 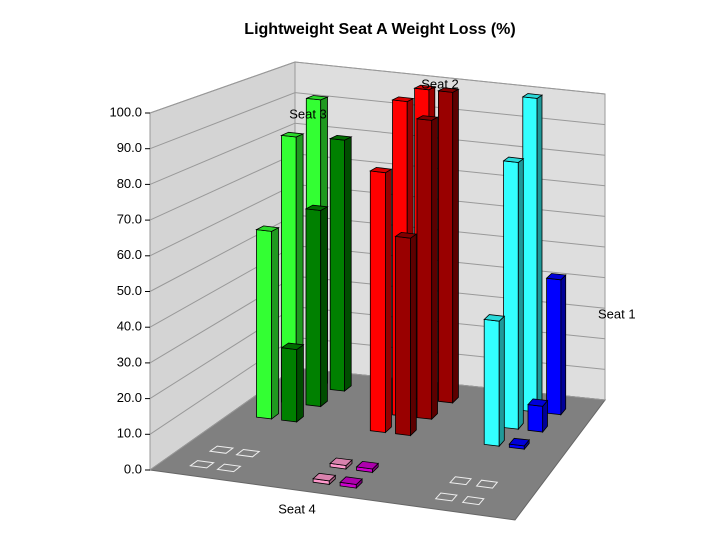 I want to click on series-label: Seat 1, so click(x=617, y=313).